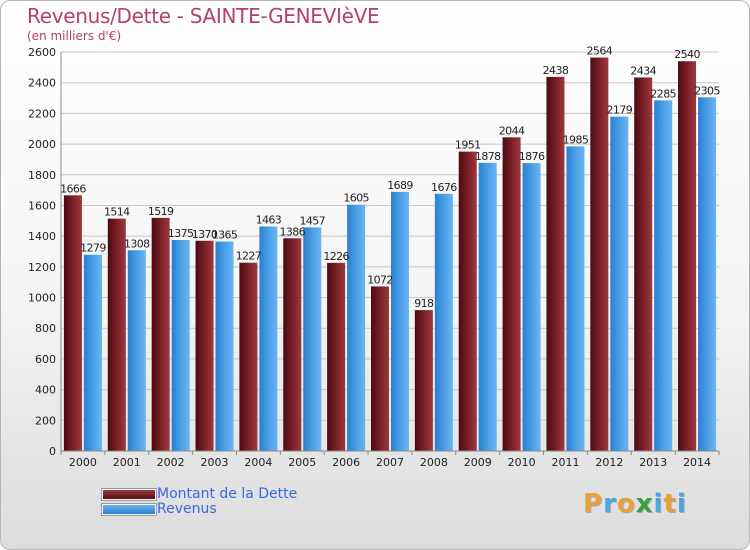 This screenshot has height=550, width=750. I want to click on data-label-dette: 918, so click(424, 303).